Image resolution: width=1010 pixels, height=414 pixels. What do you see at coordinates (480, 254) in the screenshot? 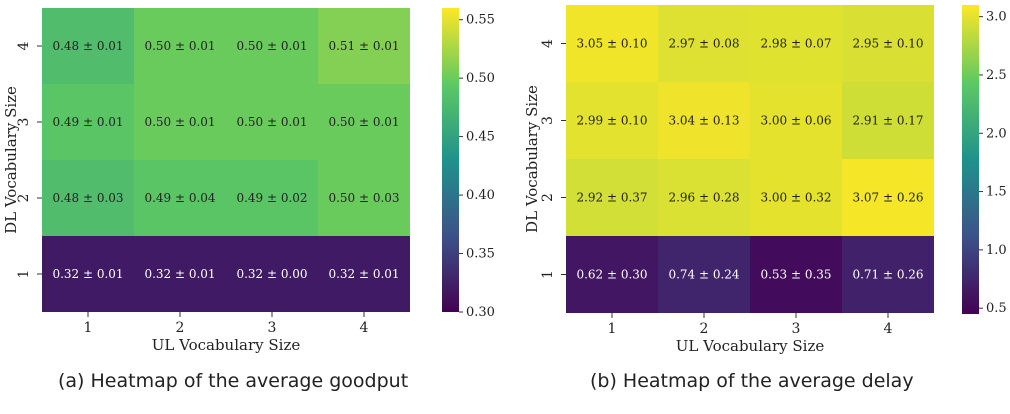
I see `colorbar-tick-label: 0.35` at bounding box center [480, 254].